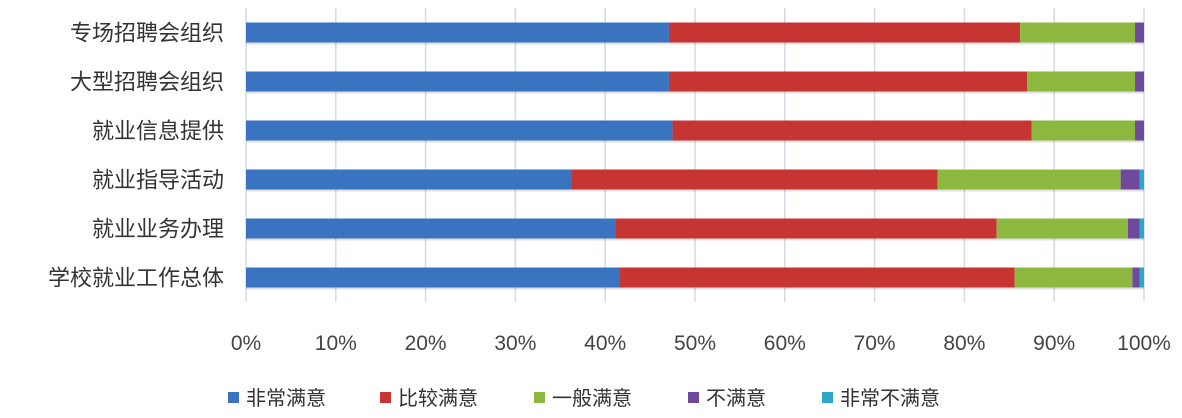 This screenshot has width=1182, height=418. I want to click on x-tick-label: 90%, so click(1054, 343).